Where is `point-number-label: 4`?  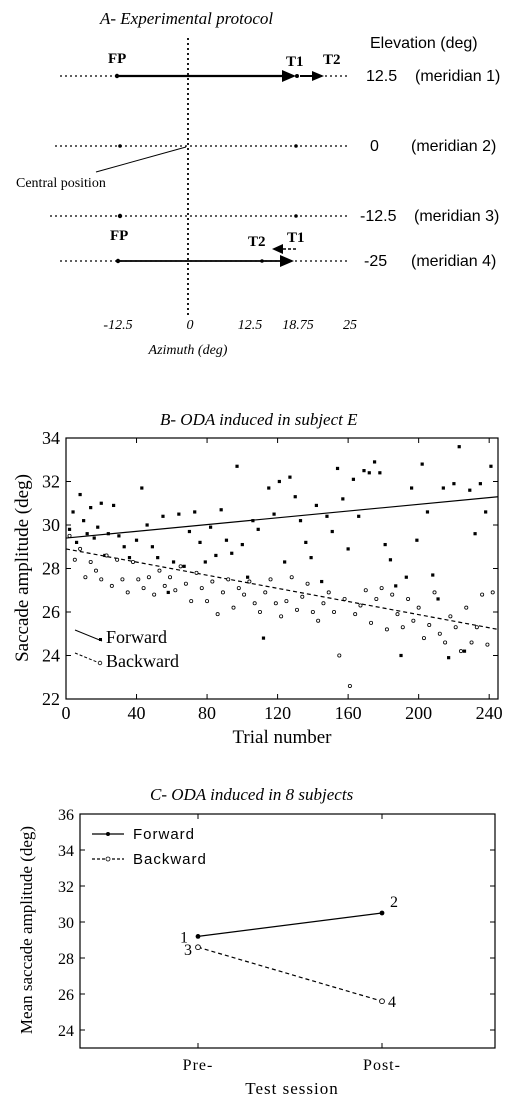 point-number-label: 4 is located at coordinates (392, 1002).